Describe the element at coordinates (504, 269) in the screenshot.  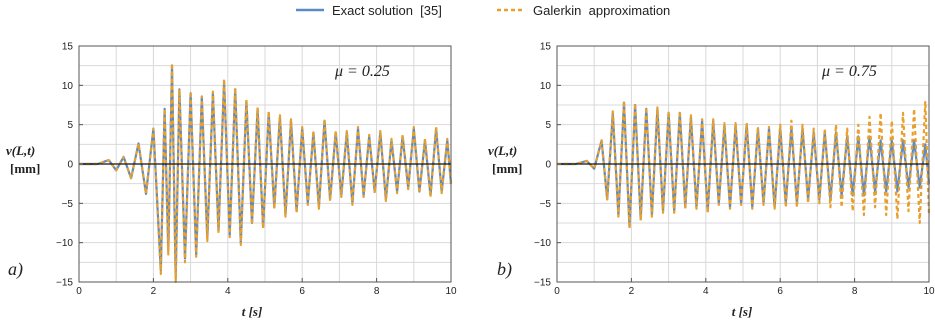
I see `panel-tag-b: b)` at that location.